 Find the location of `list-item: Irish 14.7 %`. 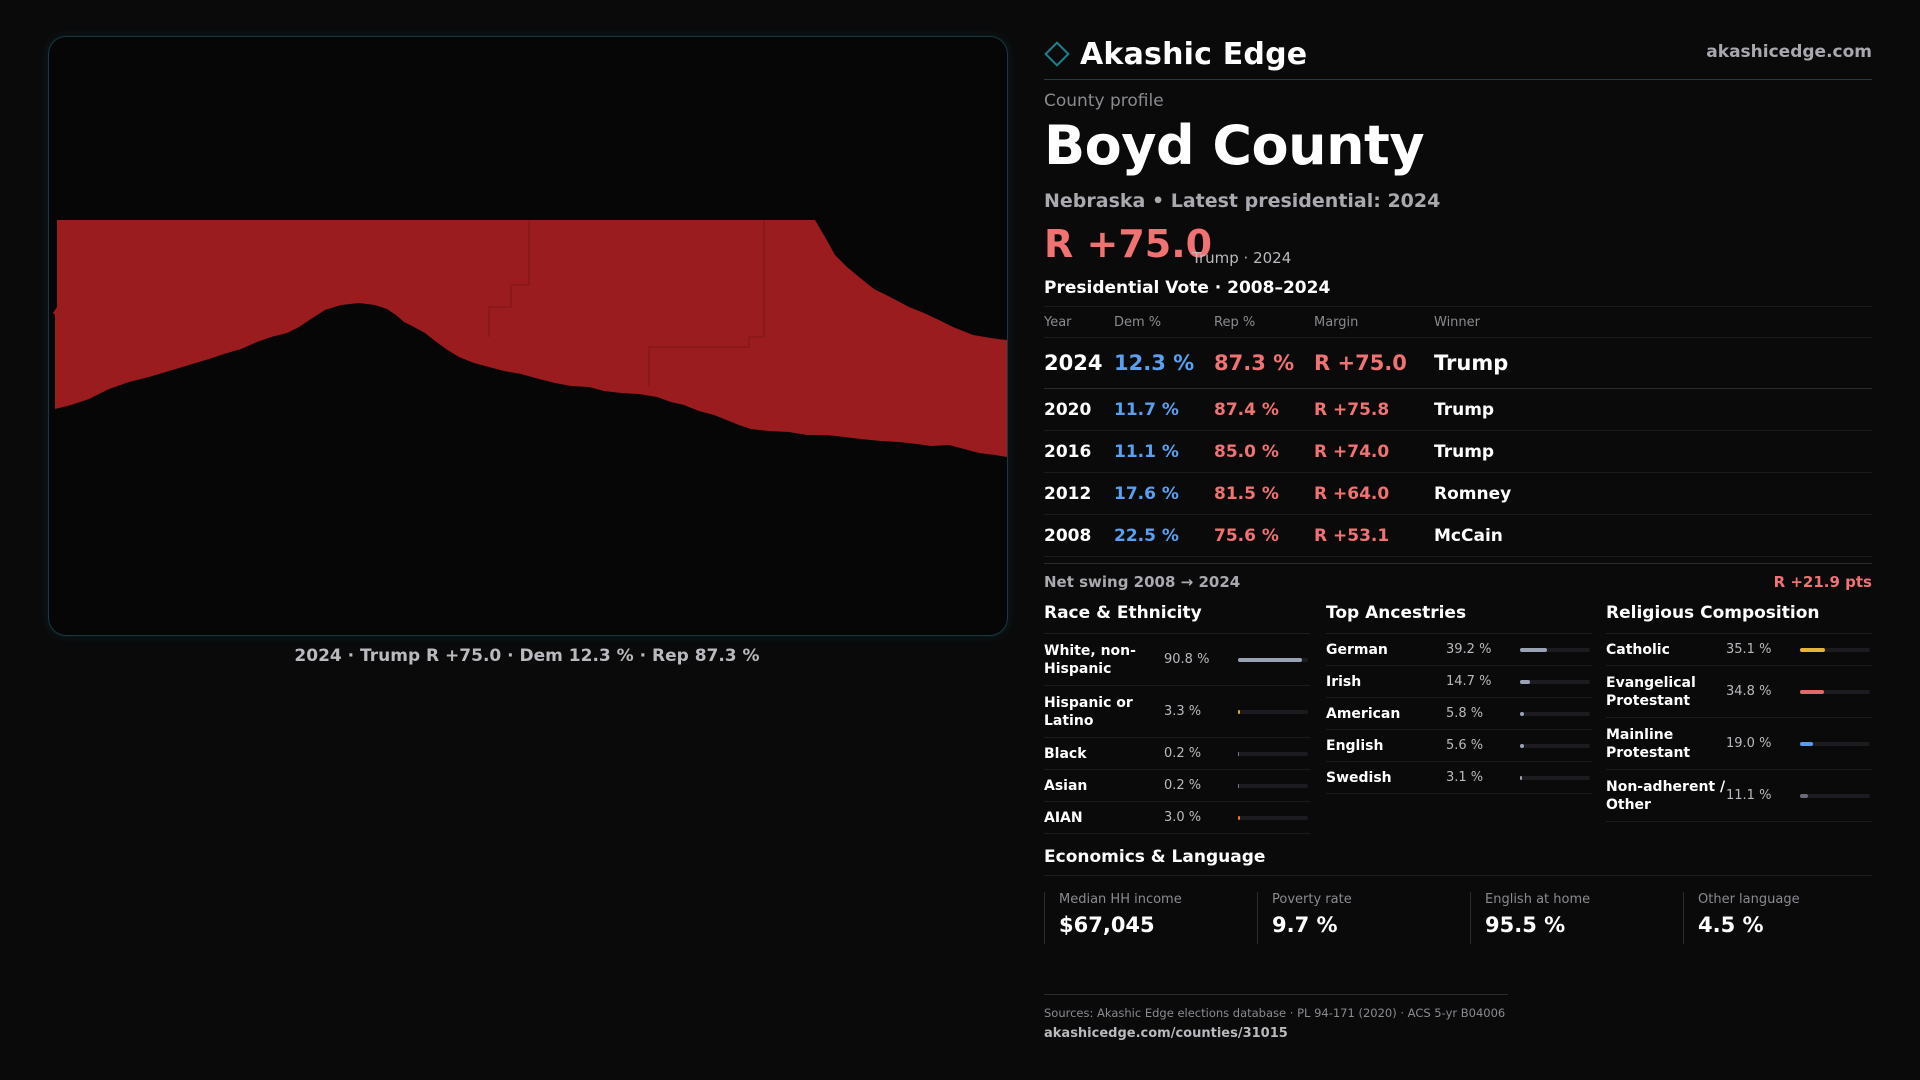

list-item: Irish 14.7 % is located at coordinates (1459, 682).